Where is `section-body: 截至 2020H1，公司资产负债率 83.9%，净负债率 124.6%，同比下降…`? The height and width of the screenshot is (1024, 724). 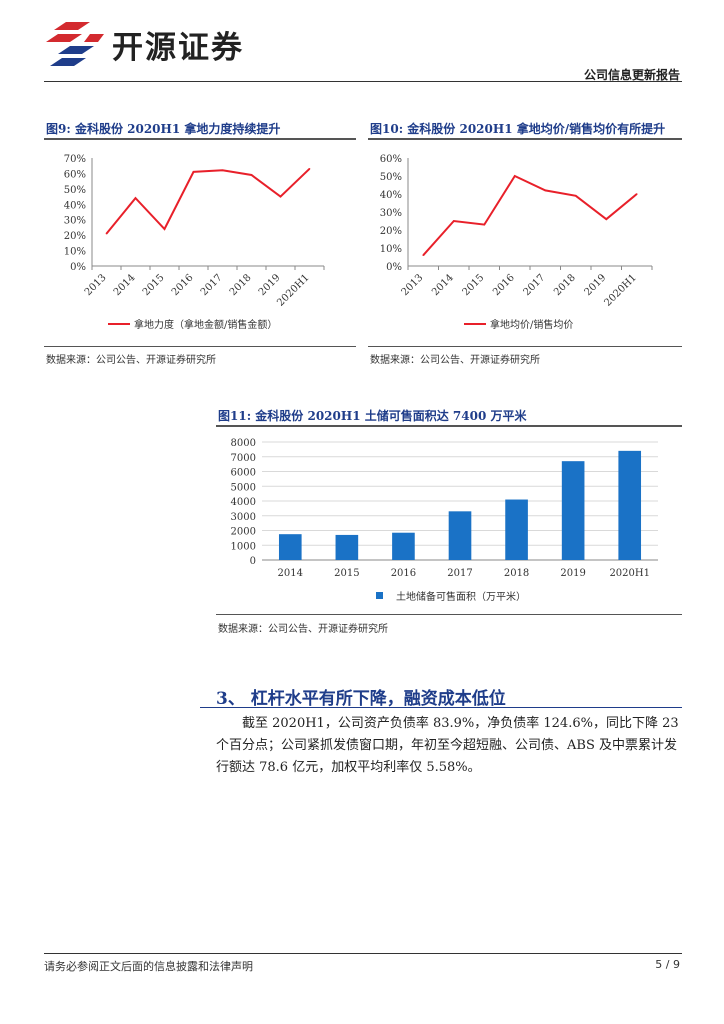 section-body: 截至 2020H1，公司资产负债率 83.9%，净负债率 124.6%，同比下降… is located at coordinates (447, 745).